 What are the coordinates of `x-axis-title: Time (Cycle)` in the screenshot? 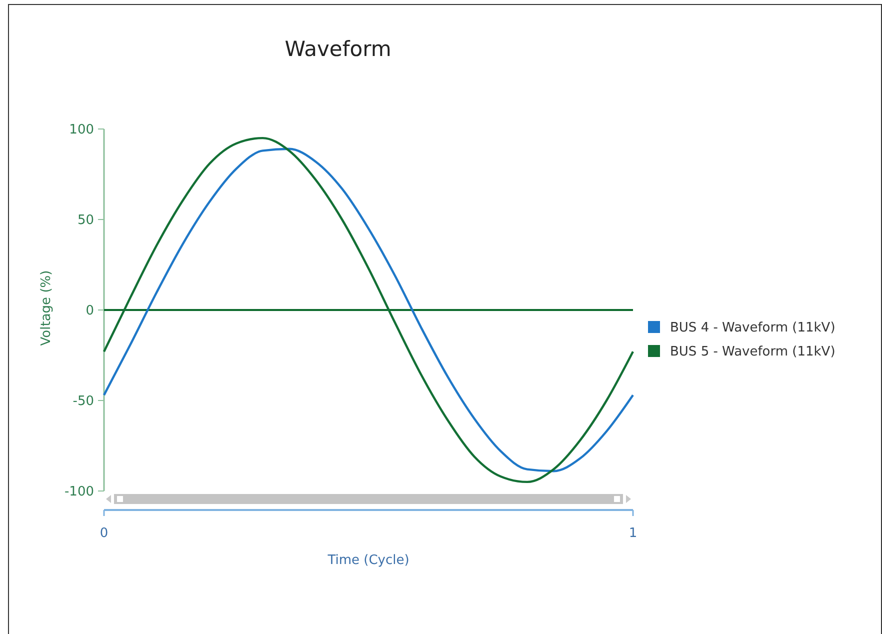 It's located at (368, 560).